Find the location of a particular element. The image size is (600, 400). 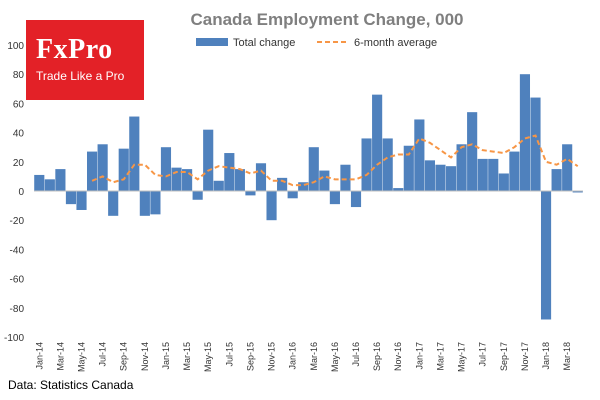

y-tick-label: -100 is located at coordinates (14, 338).